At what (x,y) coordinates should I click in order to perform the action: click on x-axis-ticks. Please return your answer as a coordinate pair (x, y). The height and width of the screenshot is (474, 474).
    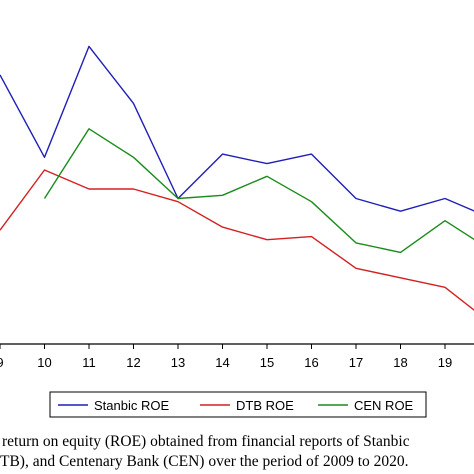
    Looking at the image, I should click on (223, 346).